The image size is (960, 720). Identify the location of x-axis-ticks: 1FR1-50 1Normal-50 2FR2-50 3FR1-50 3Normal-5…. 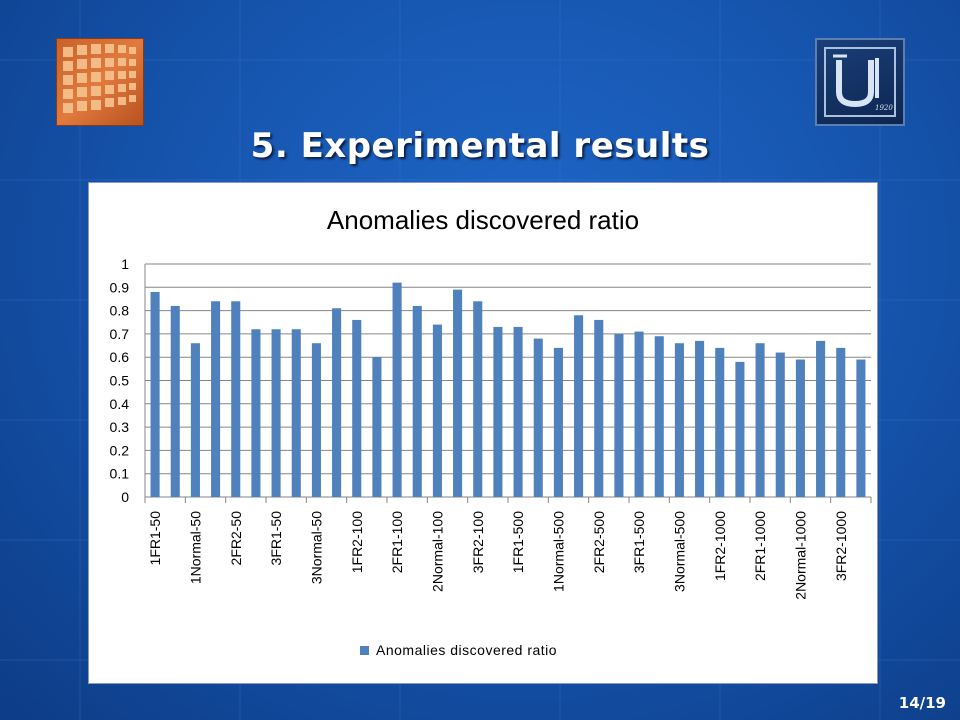
(508, 548).